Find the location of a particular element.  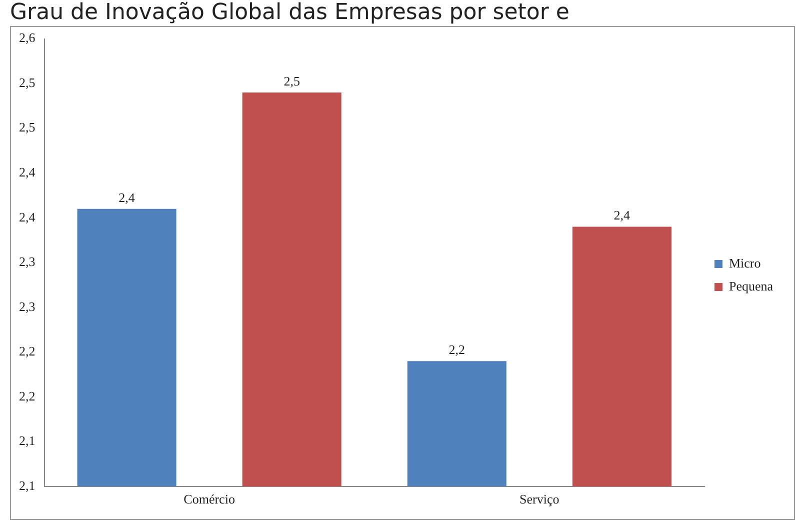

x-tick-label: Comércio is located at coordinates (209, 499).